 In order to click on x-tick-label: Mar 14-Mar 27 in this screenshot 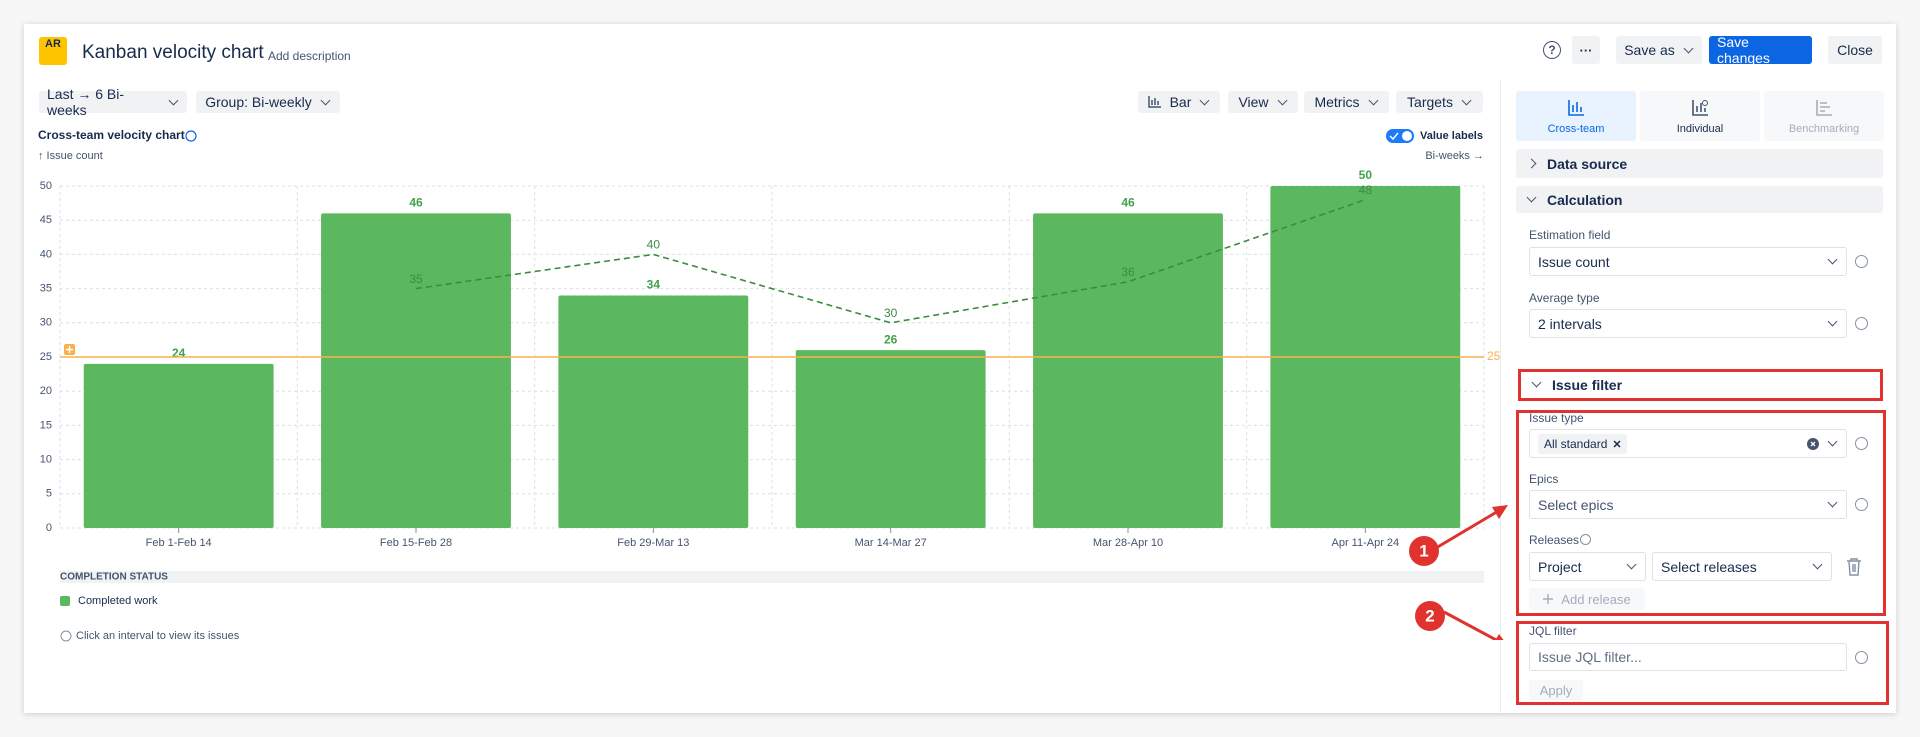, I will do `click(891, 543)`.